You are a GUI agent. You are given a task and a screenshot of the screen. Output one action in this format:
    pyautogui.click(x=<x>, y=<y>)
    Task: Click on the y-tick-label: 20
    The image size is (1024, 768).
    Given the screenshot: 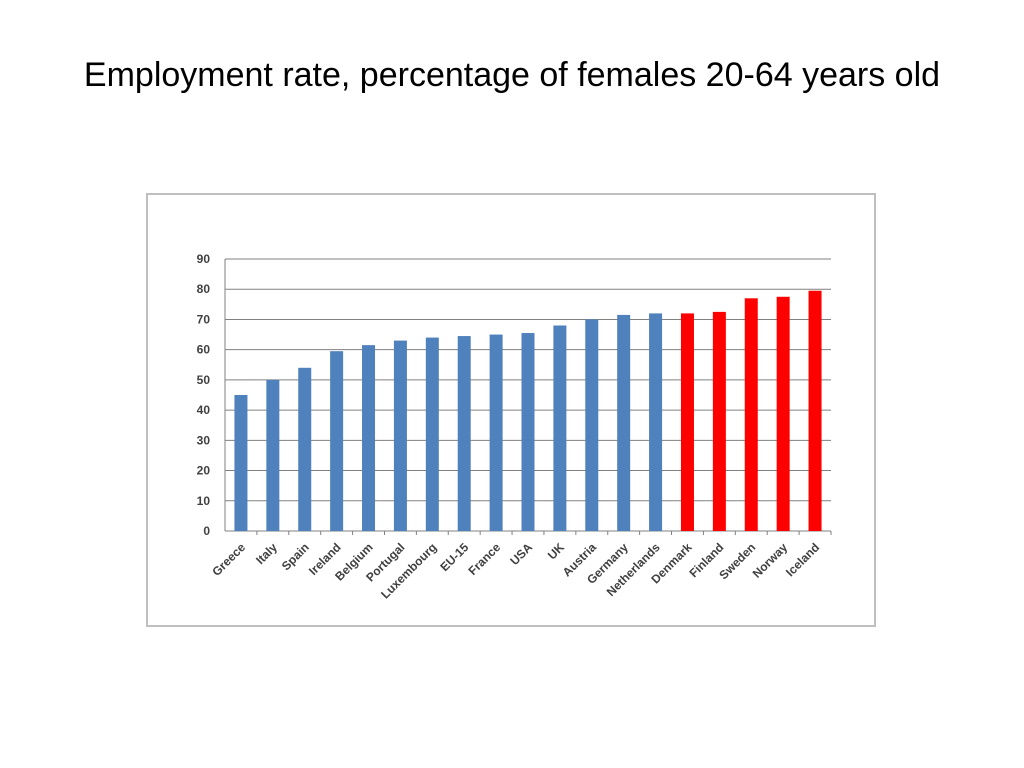 What is the action you would take?
    pyautogui.click(x=204, y=471)
    